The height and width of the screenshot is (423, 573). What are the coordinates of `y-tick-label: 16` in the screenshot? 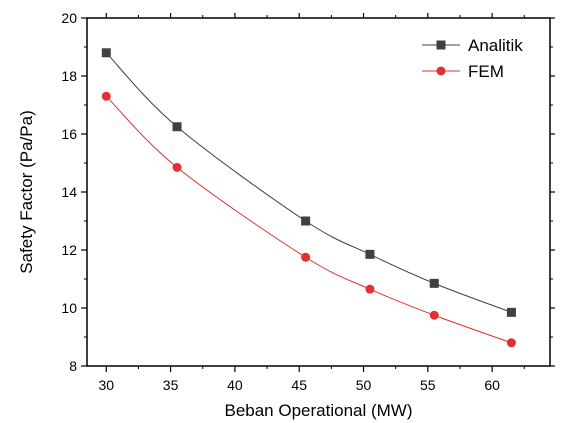 It's located at (69, 134).